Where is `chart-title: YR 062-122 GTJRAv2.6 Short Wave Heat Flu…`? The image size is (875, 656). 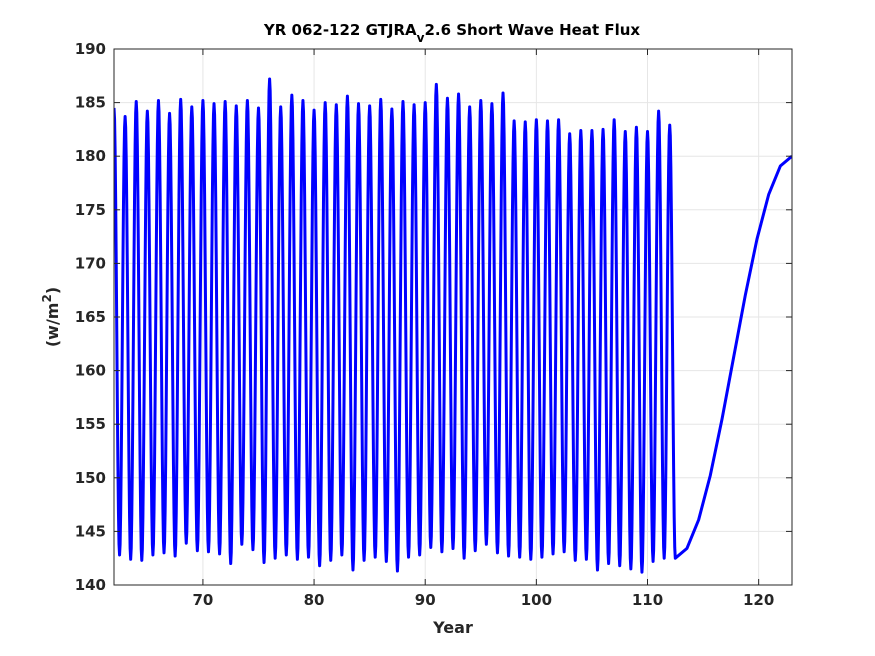 chart-title: YR 062-122 GTJRAv2.6 Short Wave Heat Flu… is located at coordinates (452, 33).